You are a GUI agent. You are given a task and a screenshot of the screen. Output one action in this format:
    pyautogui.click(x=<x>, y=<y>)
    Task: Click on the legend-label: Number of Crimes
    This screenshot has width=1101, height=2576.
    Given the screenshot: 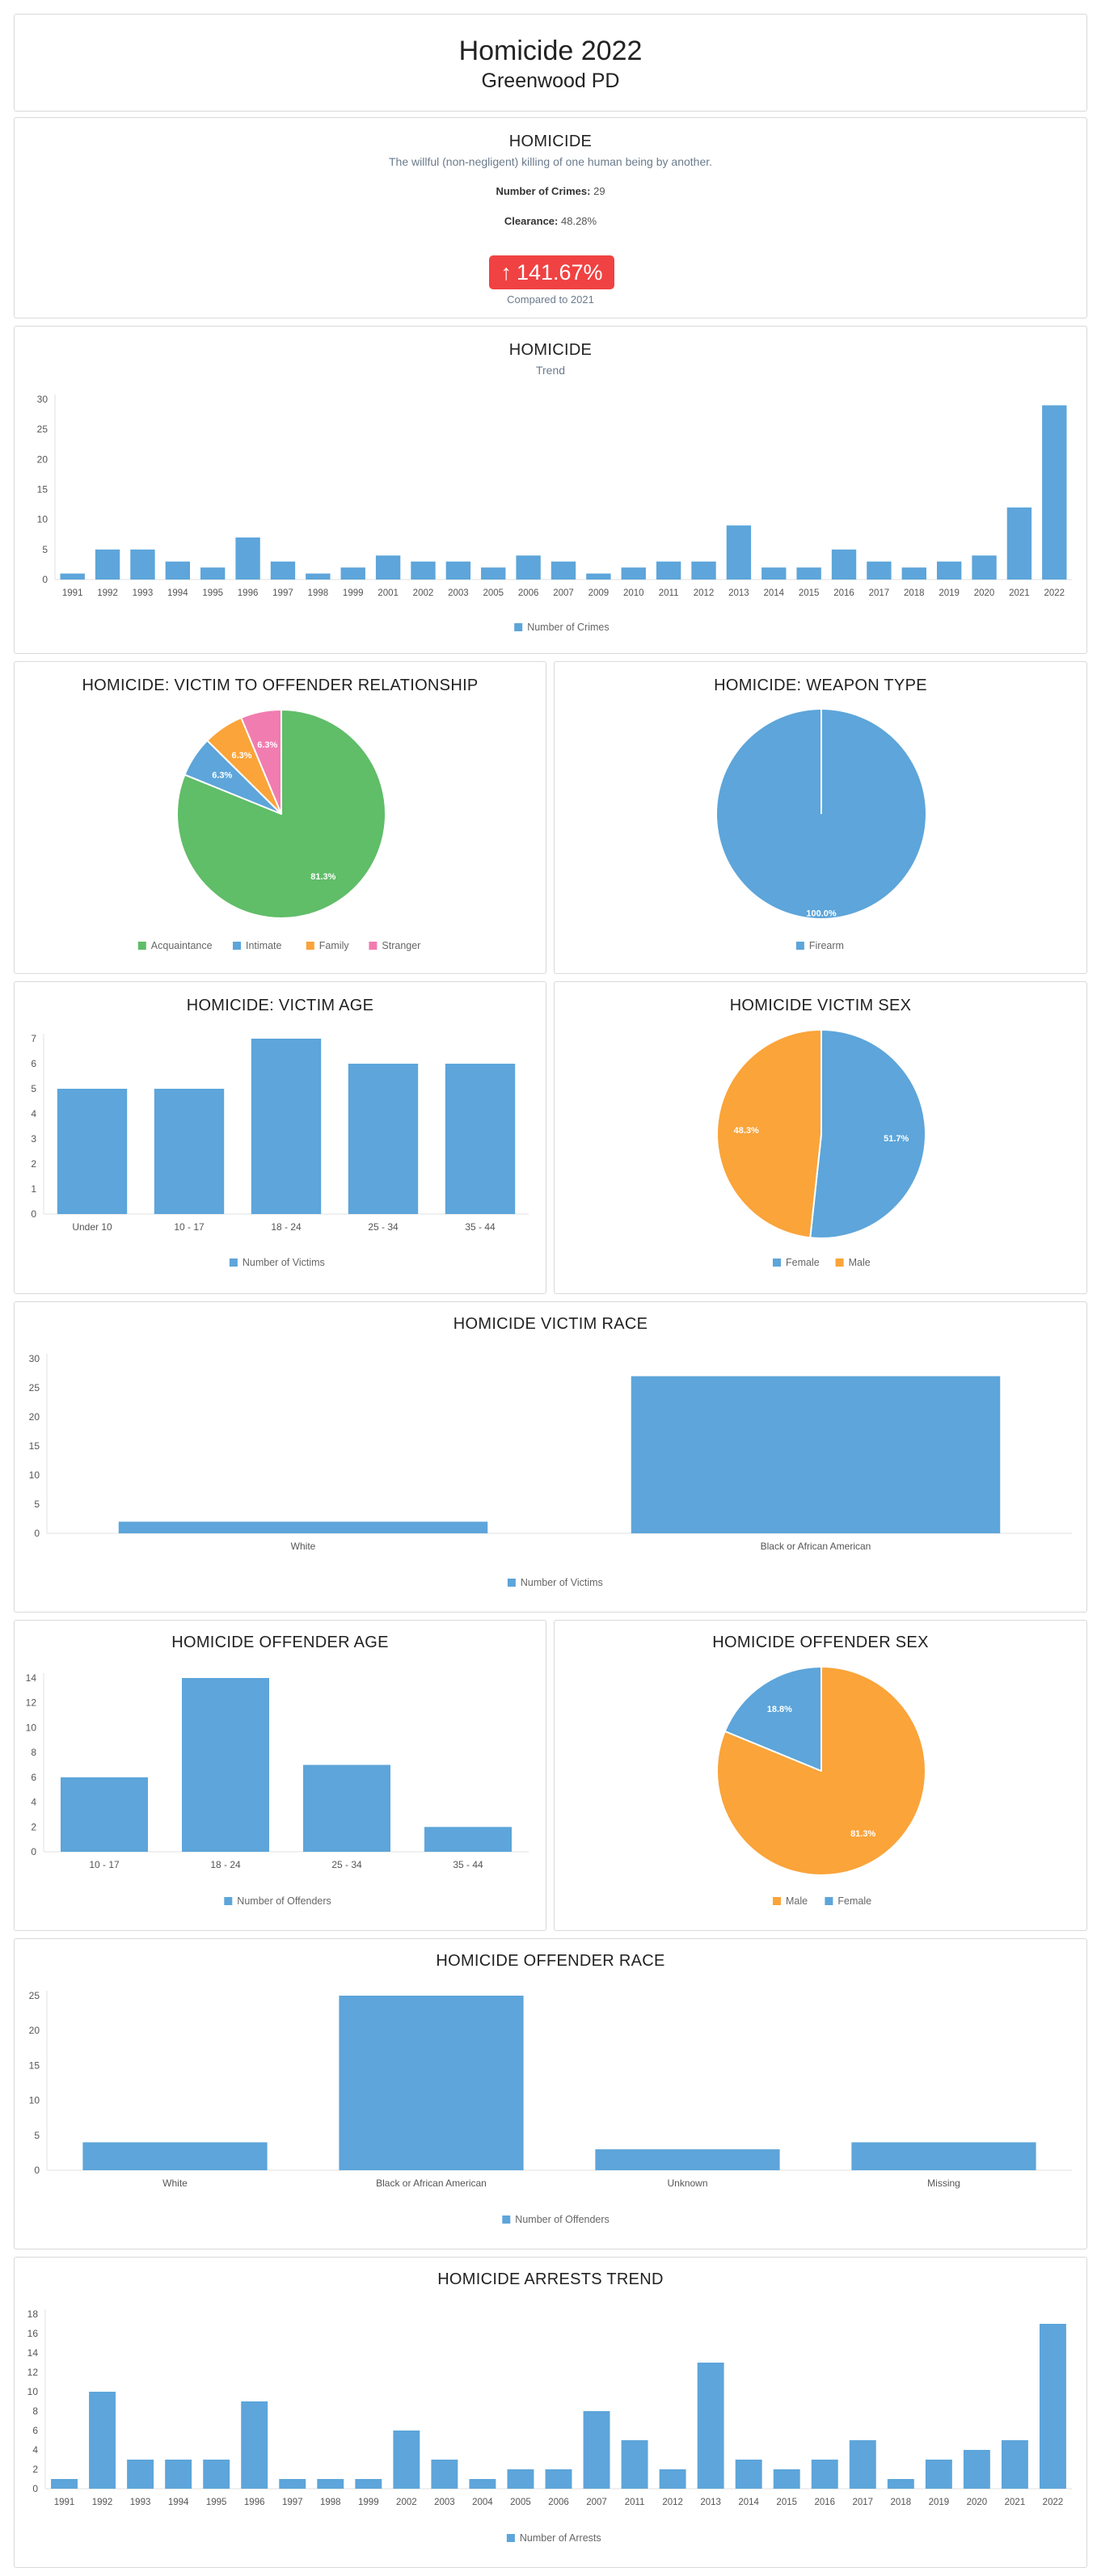 What is the action you would take?
    pyautogui.click(x=568, y=627)
    